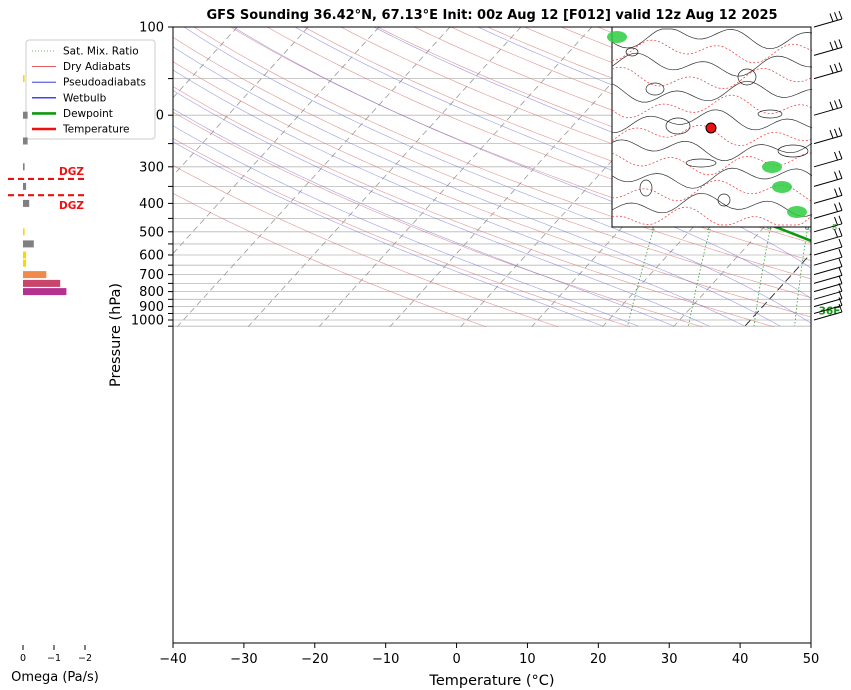 This screenshot has height=690, width=851. I want to click on y-tick-label: 1000, so click(147, 321).